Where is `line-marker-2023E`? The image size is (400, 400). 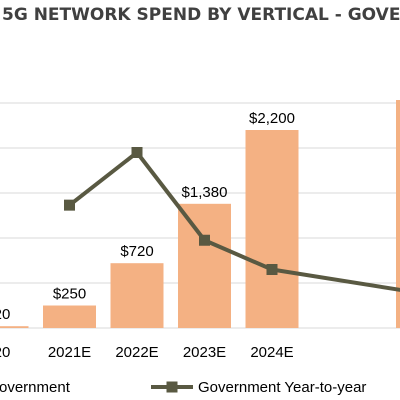
line-marker-2023E is located at coordinates (204, 240).